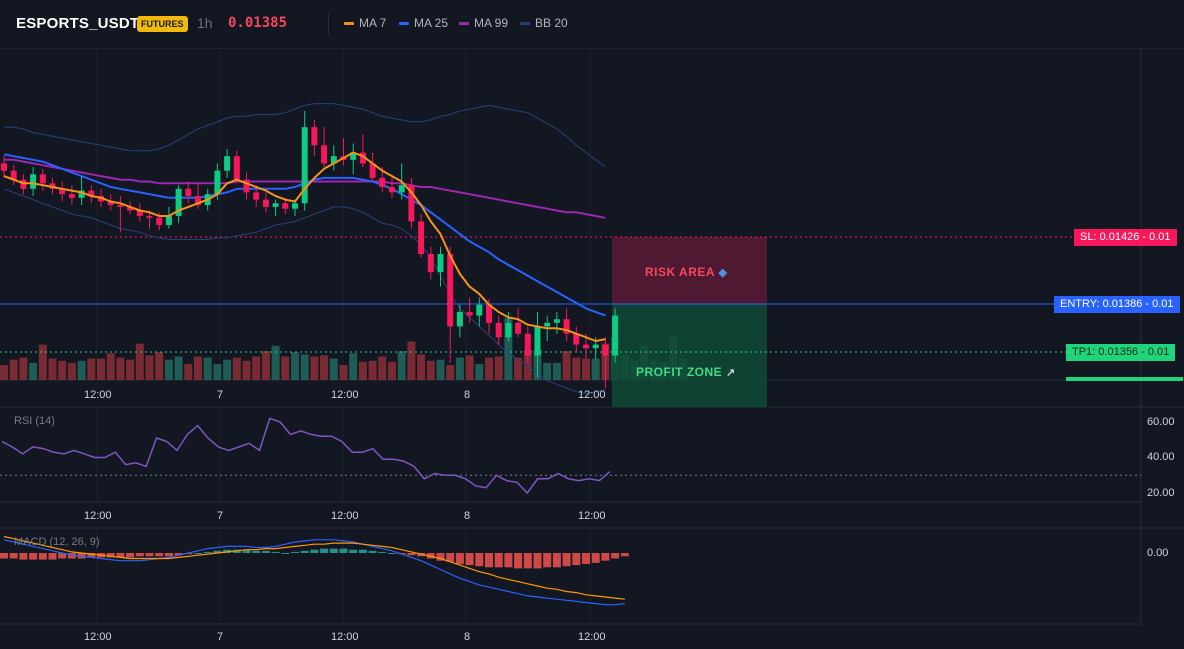 This screenshot has height=649, width=1184. Describe the element at coordinates (220, 395) in the screenshot. I see `x-label-2: 7` at that location.